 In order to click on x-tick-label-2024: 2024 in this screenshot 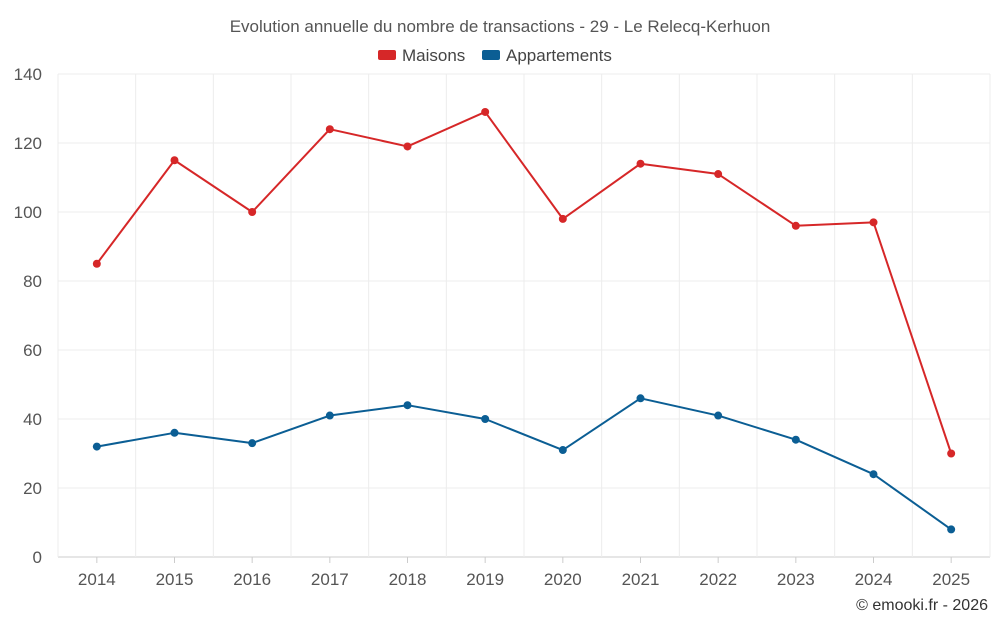, I will do `click(874, 579)`.